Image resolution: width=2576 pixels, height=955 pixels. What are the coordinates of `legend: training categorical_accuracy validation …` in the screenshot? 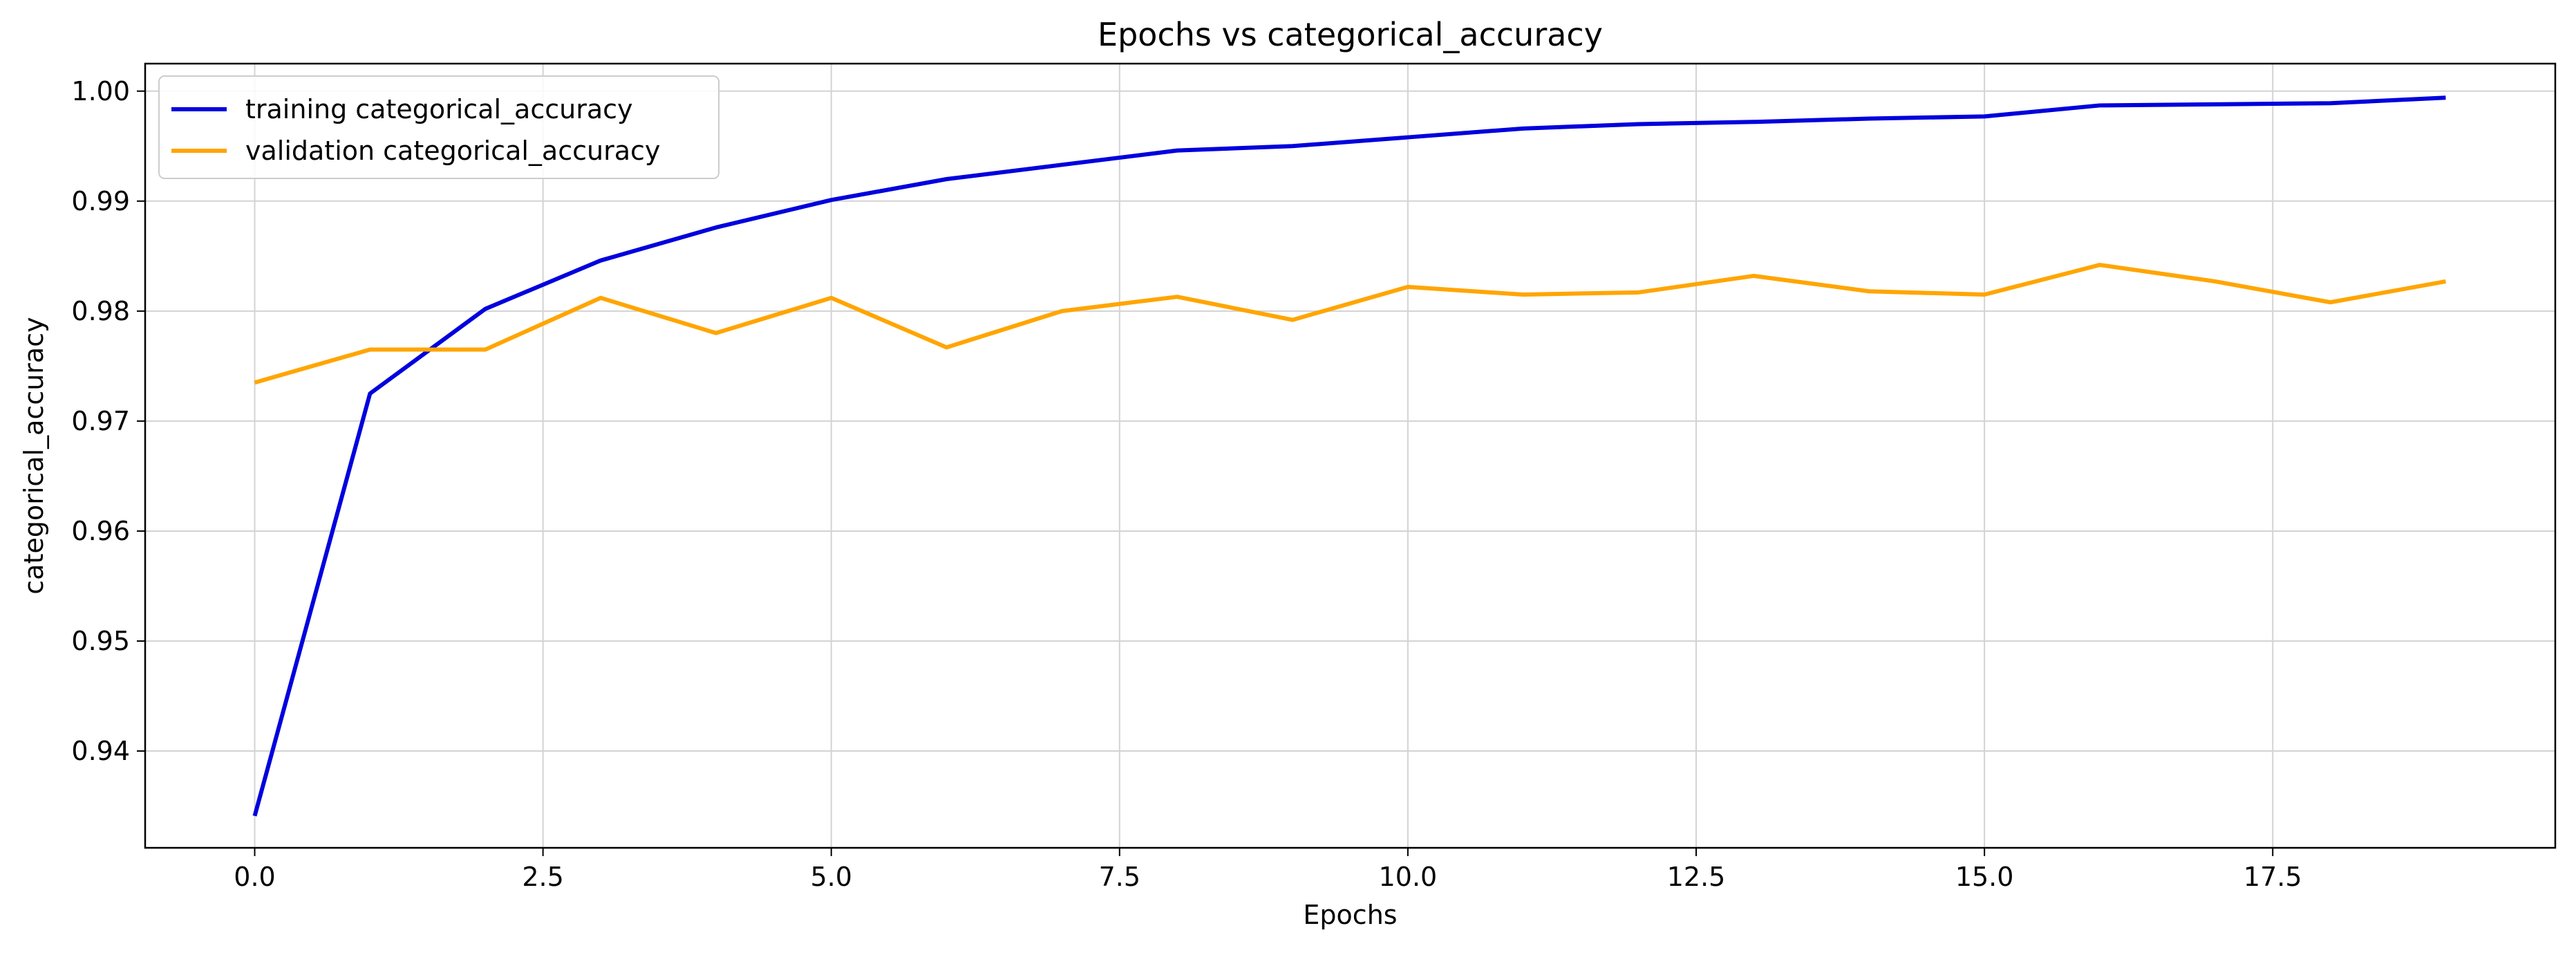 It's located at (439, 127).